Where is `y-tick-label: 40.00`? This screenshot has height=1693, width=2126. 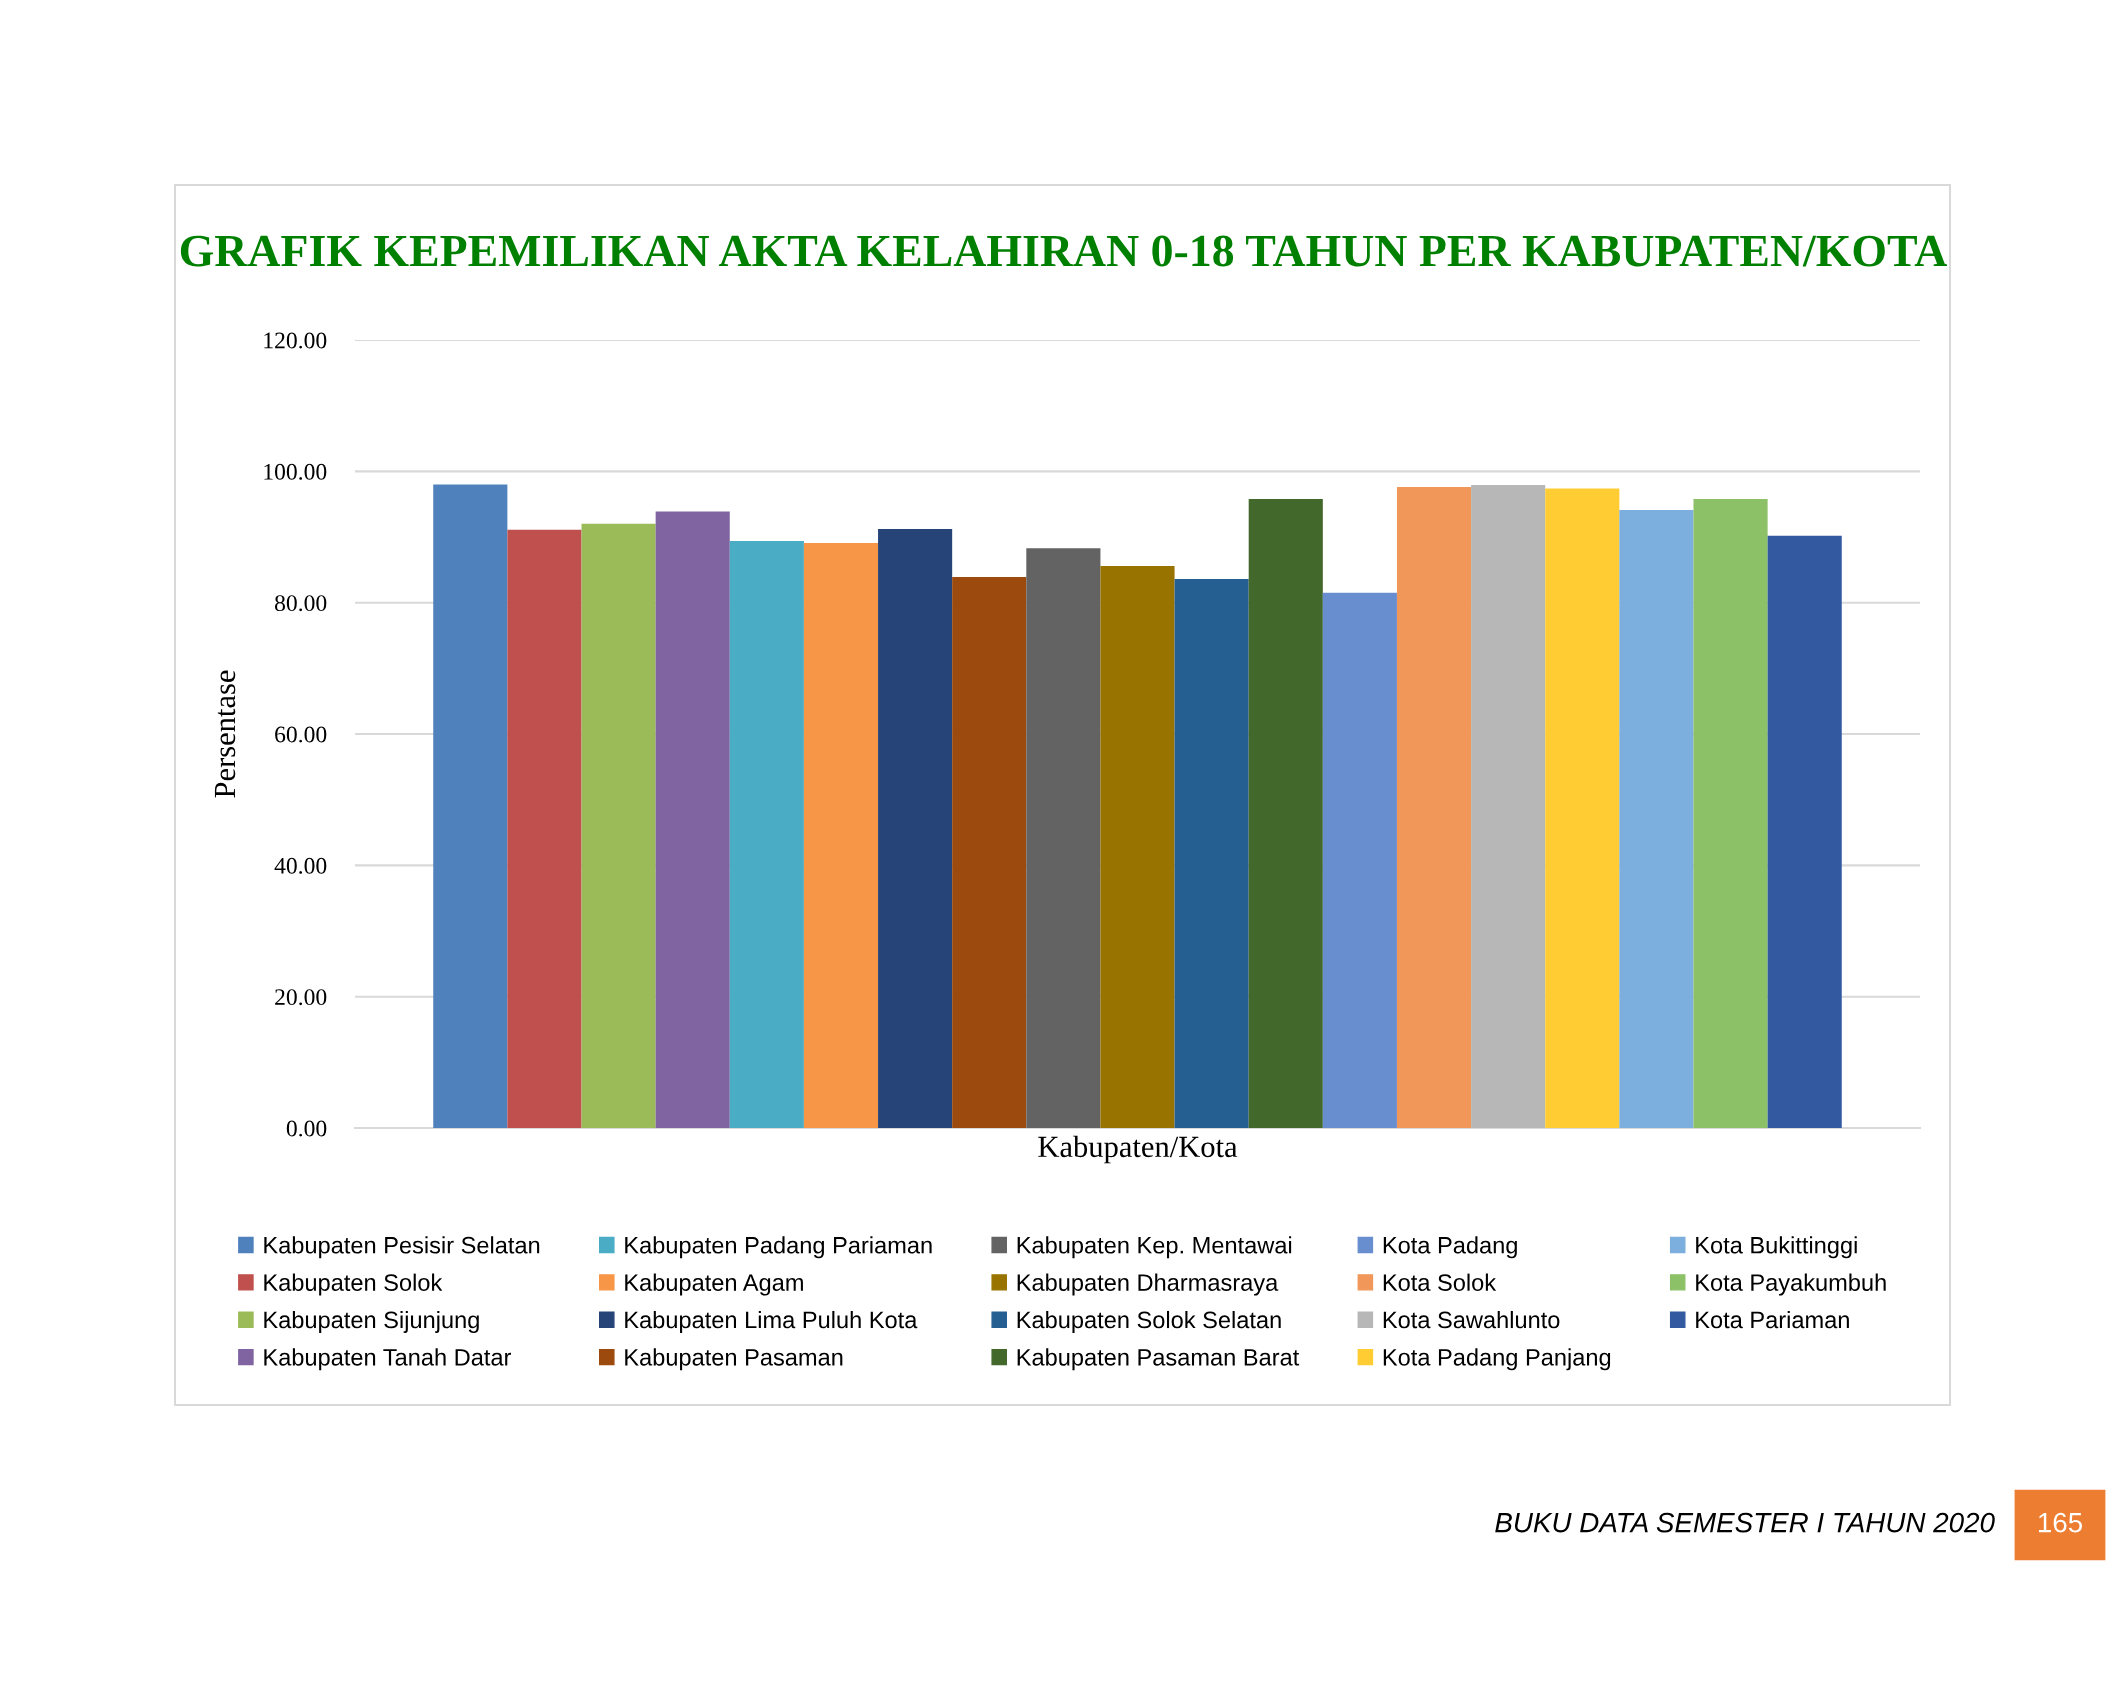
y-tick-label: 40.00 is located at coordinates (300, 865).